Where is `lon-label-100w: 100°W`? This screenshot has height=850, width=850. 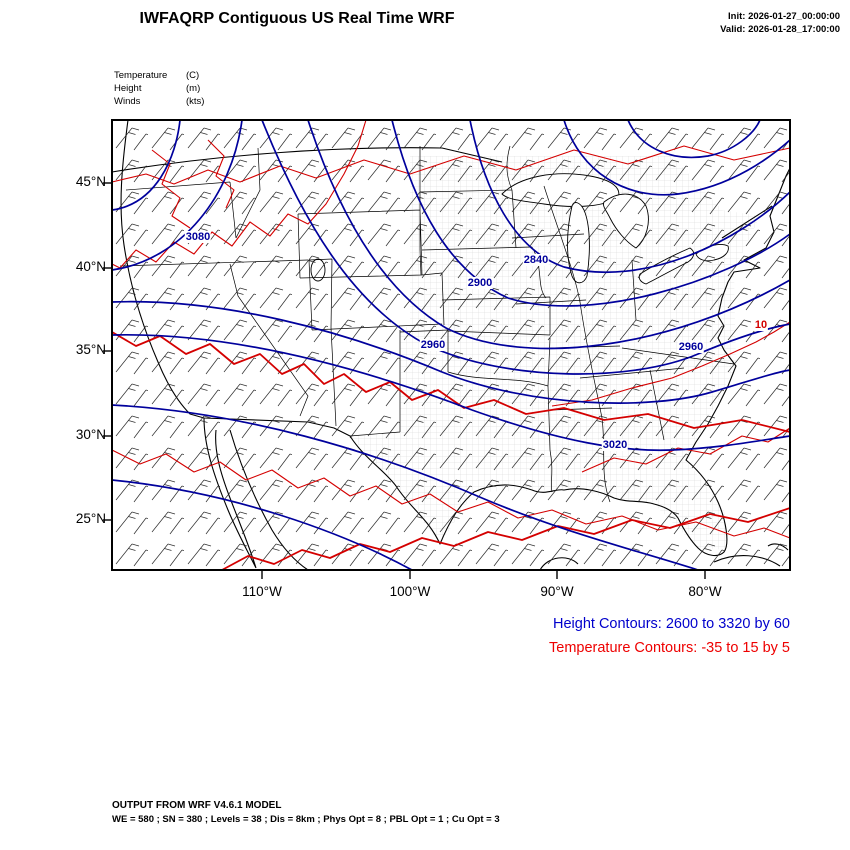
lon-label-100w: 100°W is located at coordinates (410, 591).